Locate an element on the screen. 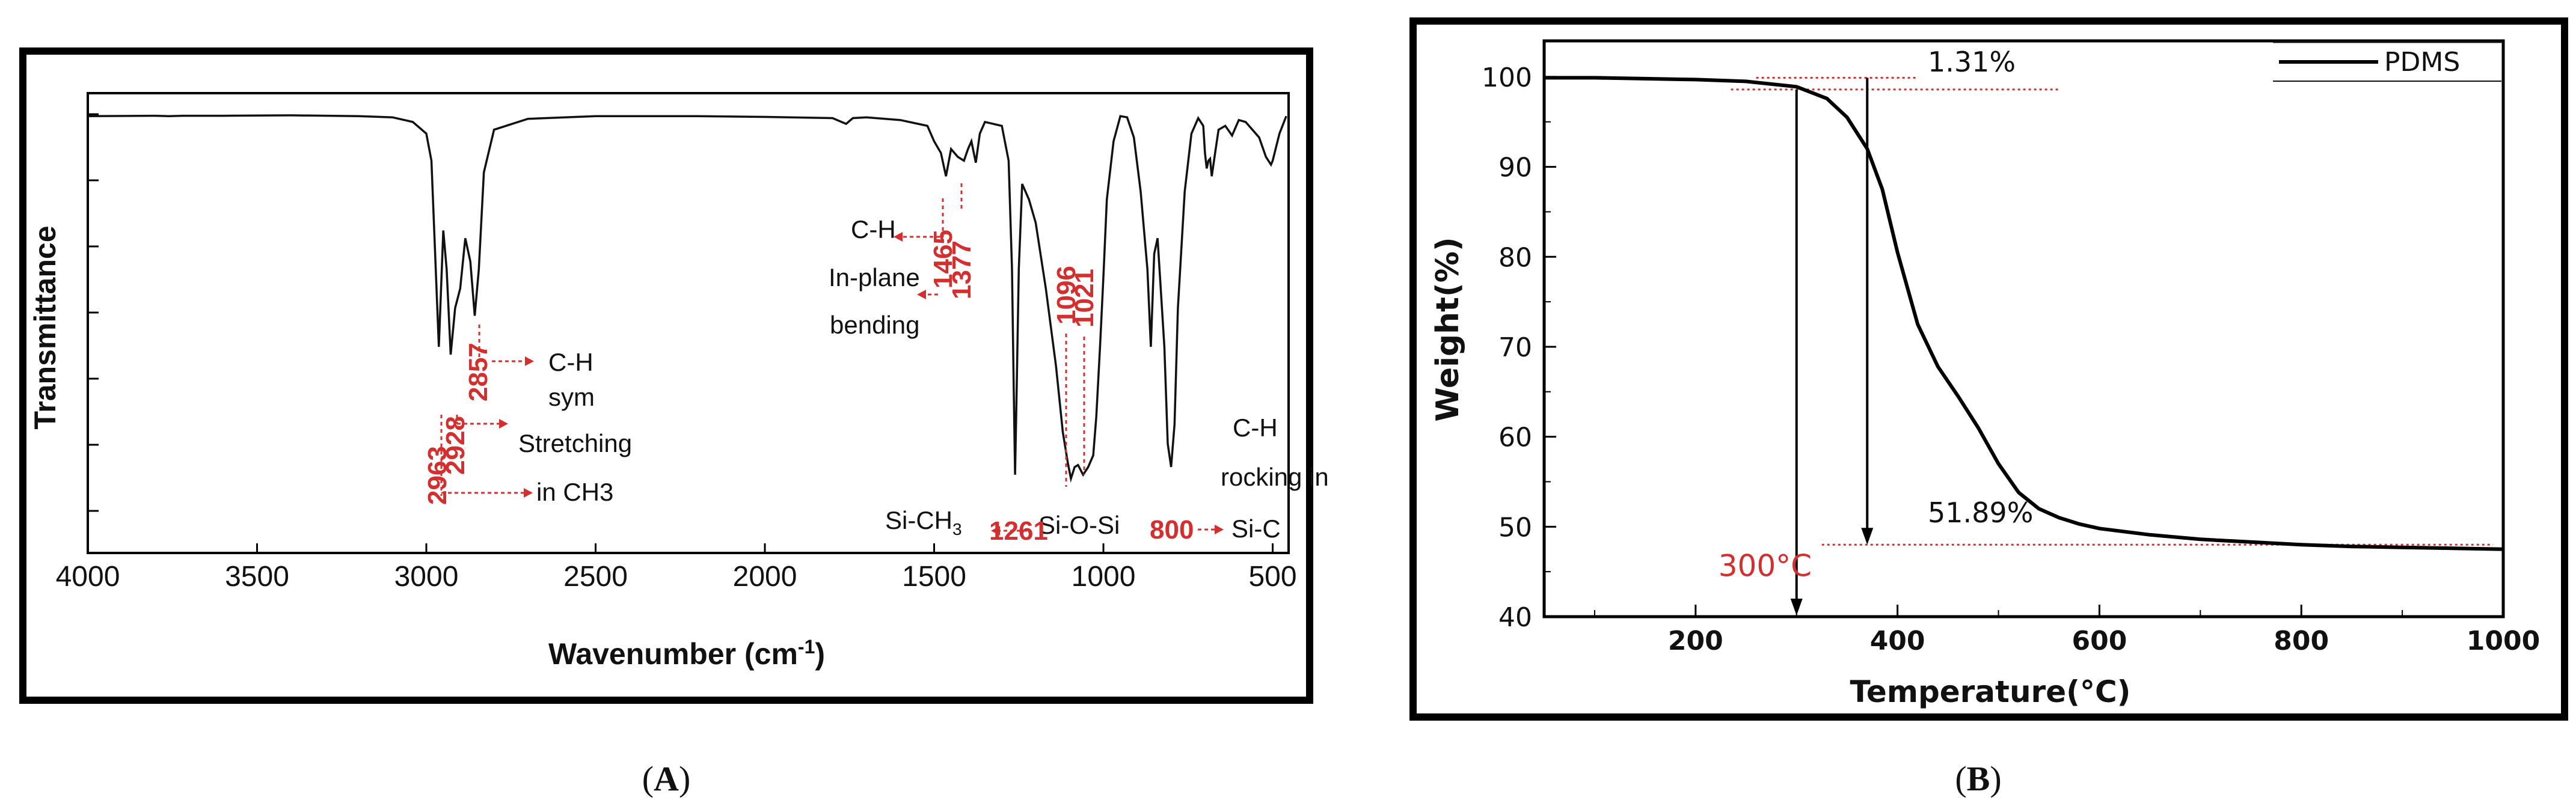 The width and height of the screenshot is (2576, 806). ftir-si-c-rocking-annotation: 800 Si-C C-H rocking in is located at coordinates (1239, 479).